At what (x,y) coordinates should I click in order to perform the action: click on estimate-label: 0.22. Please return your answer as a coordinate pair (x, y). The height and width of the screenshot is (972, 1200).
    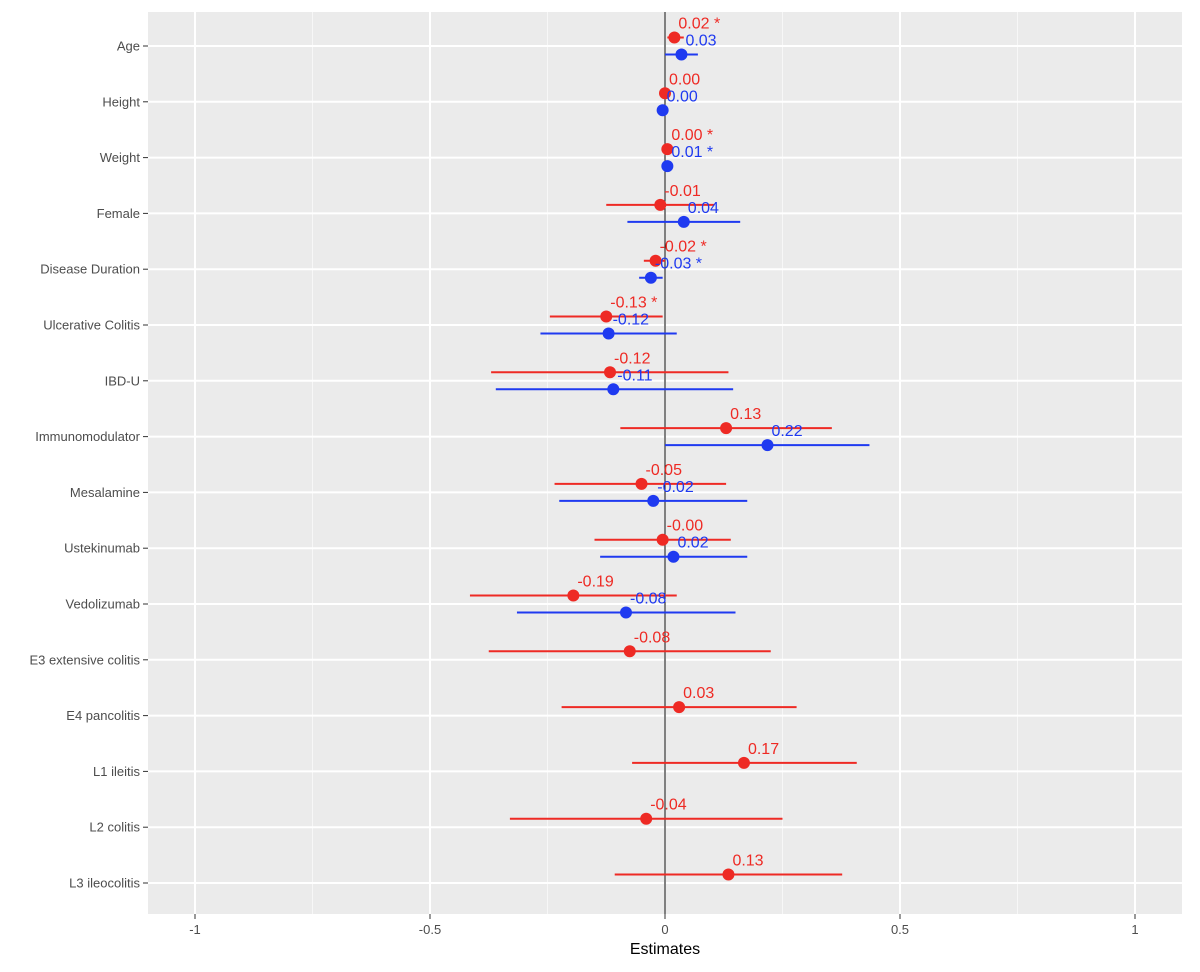
    Looking at the image, I should click on (786, 431).